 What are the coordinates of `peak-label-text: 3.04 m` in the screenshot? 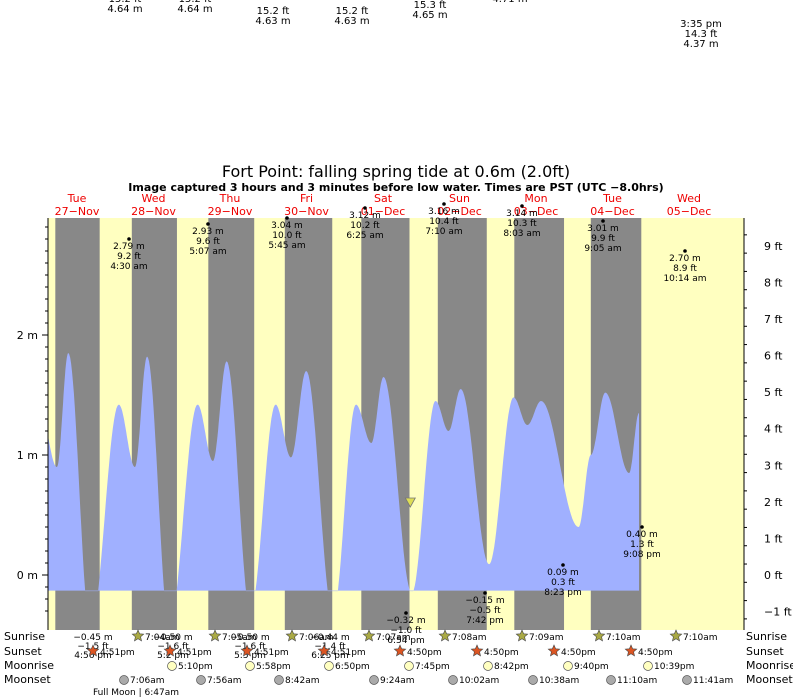 It's located at (287, 226).